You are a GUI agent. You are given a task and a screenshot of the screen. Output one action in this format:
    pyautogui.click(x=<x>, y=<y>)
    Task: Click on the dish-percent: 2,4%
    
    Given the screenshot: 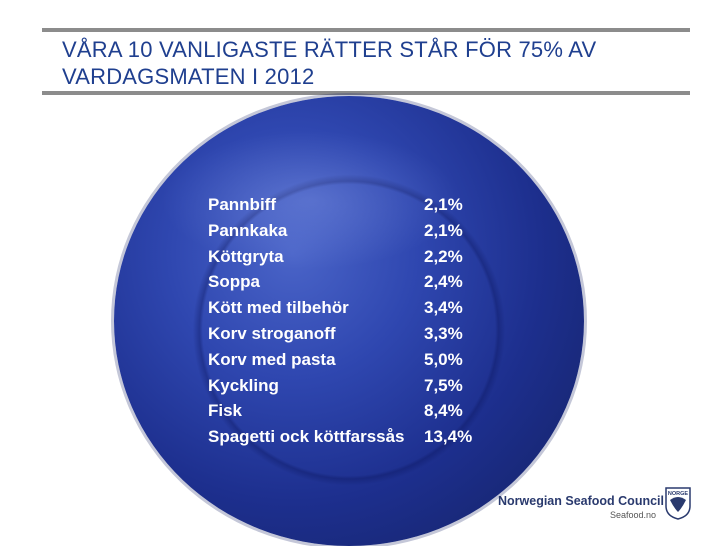 What is the action you would take?
    pyautogui.click(x=443, y=282)
    